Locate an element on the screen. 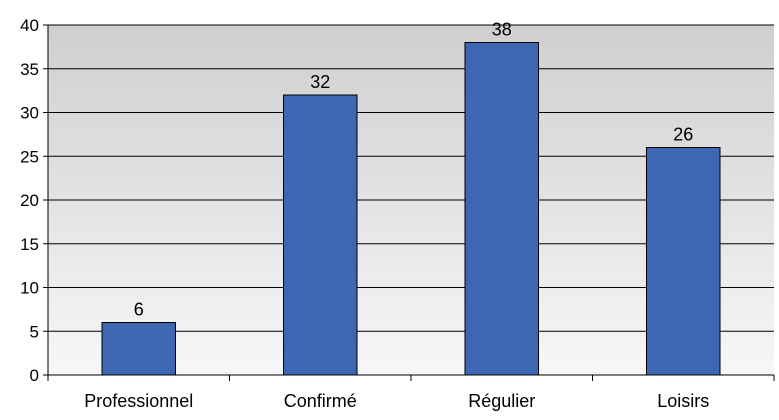 The width and height of the screenshot is (779, 420). y-tick-label: 30 is located at coordinates (29, 113).